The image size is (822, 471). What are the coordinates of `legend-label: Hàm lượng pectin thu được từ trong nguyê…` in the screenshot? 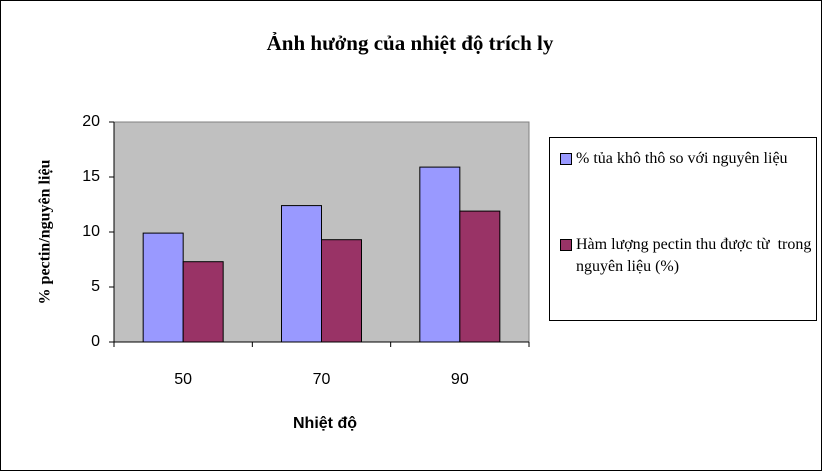 It's located at (696, 255).